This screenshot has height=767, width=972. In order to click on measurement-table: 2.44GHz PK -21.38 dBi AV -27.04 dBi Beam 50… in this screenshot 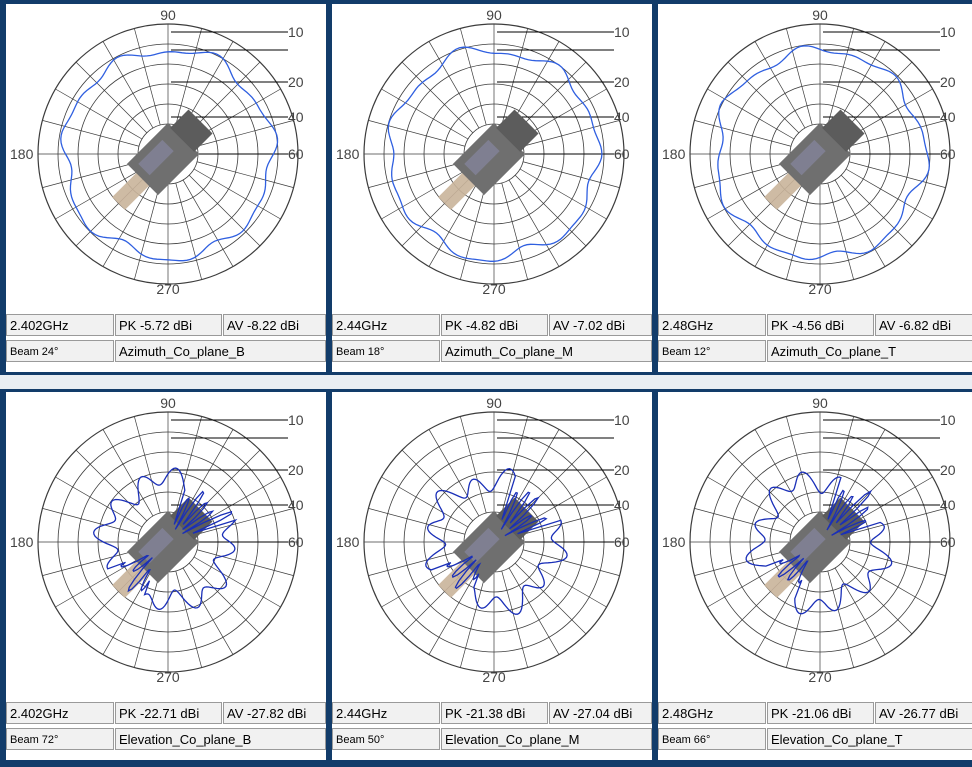, I will do `click(492, 724)`.